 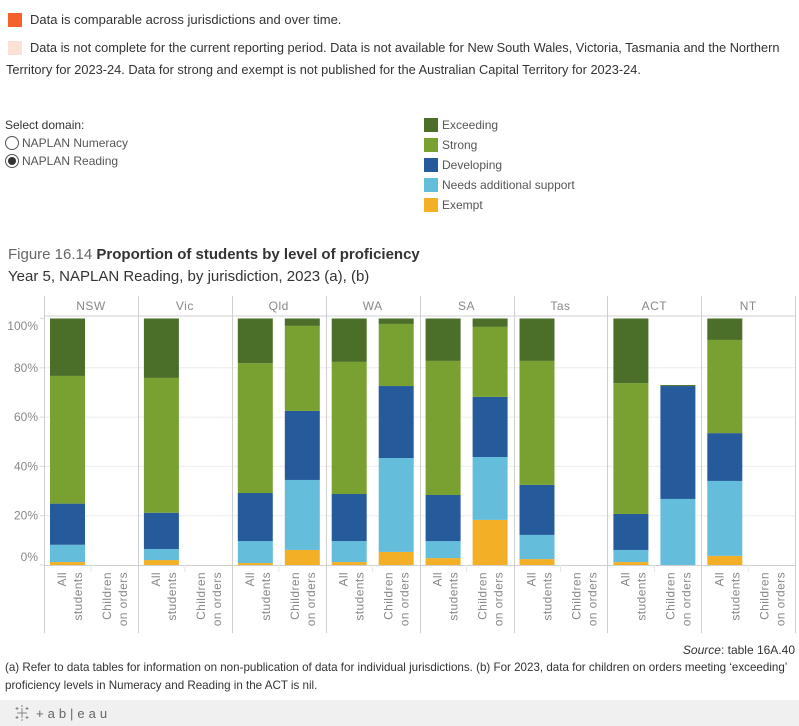 I want to click on bar-nt-all-students-strong, so click(x=725, y=386).